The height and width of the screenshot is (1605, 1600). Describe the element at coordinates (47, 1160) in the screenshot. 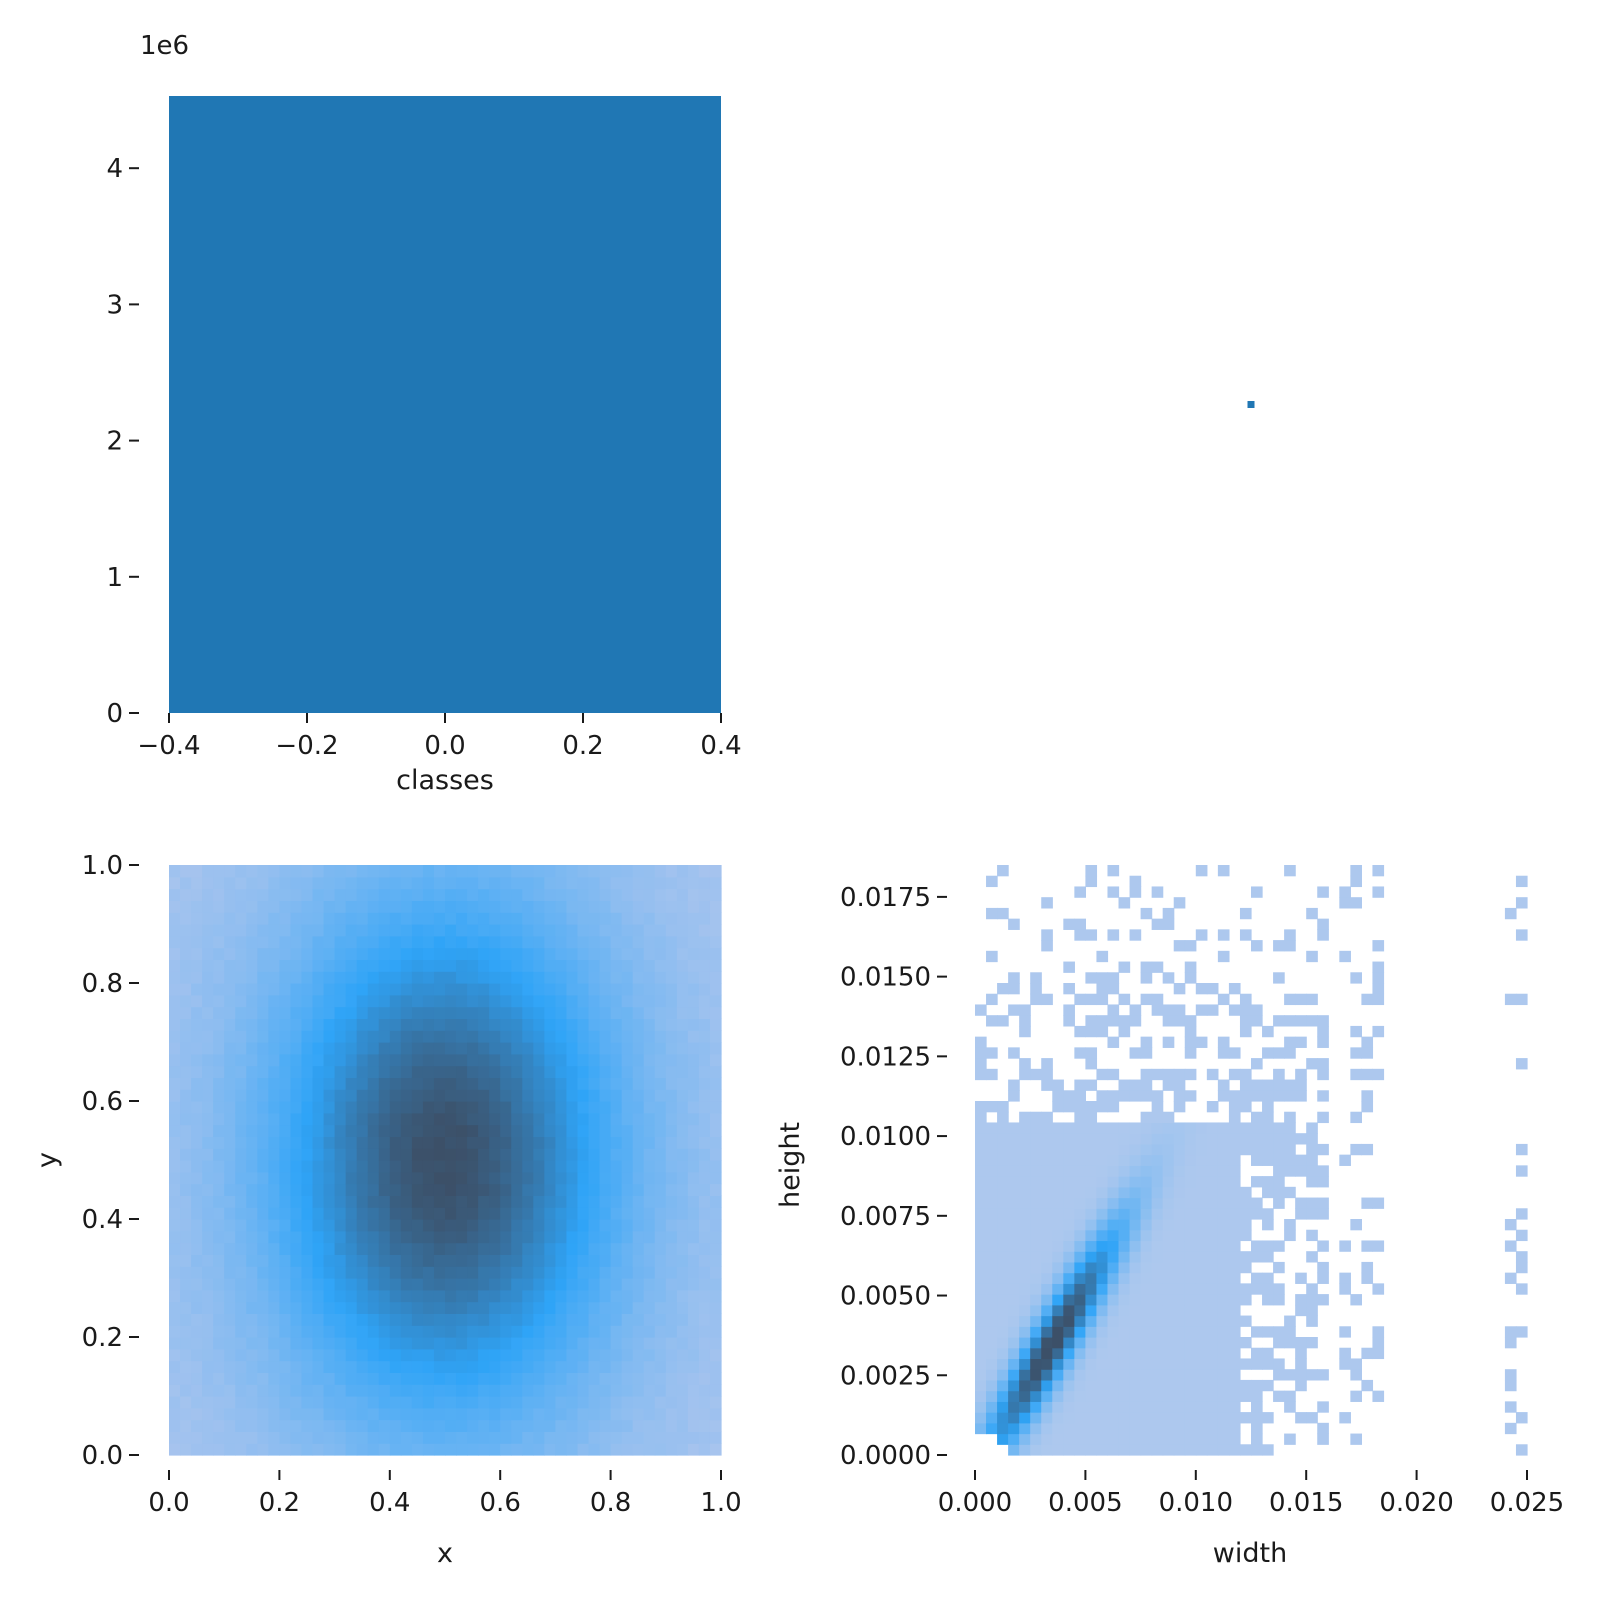

I see `xy-y-axis-label: y` at that location.